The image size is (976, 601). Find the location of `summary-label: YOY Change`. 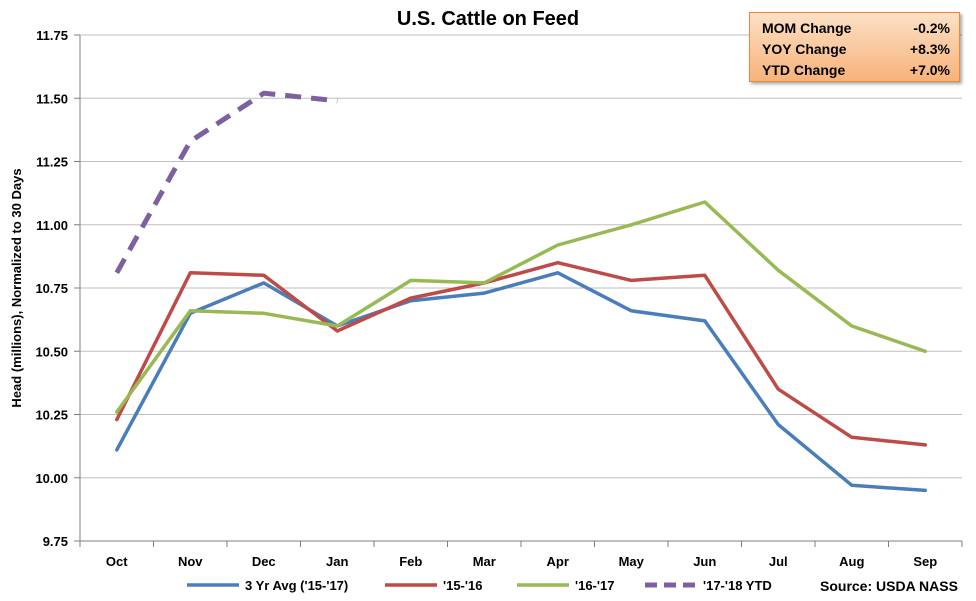

summary-label: YOY Change is located at coordinates (804, 49).